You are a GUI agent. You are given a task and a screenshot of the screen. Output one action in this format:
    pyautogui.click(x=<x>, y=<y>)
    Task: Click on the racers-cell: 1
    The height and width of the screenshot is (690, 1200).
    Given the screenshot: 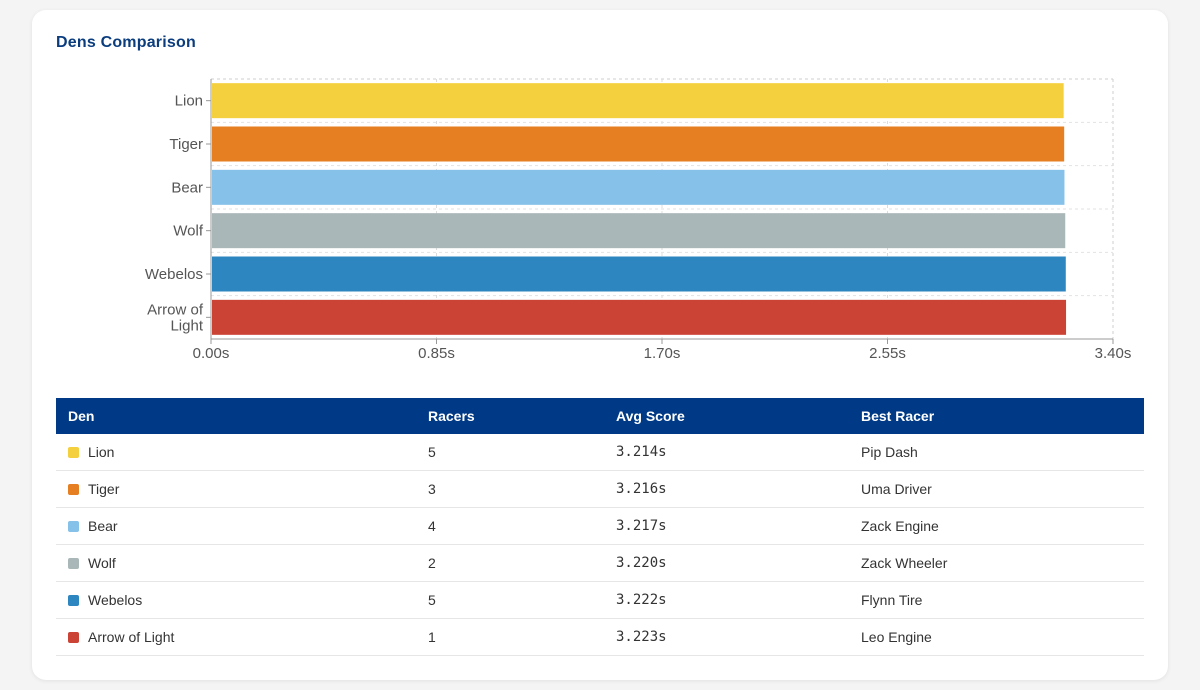 What is the action you would take?
    pyautogui.click(x=510, y=637)
    